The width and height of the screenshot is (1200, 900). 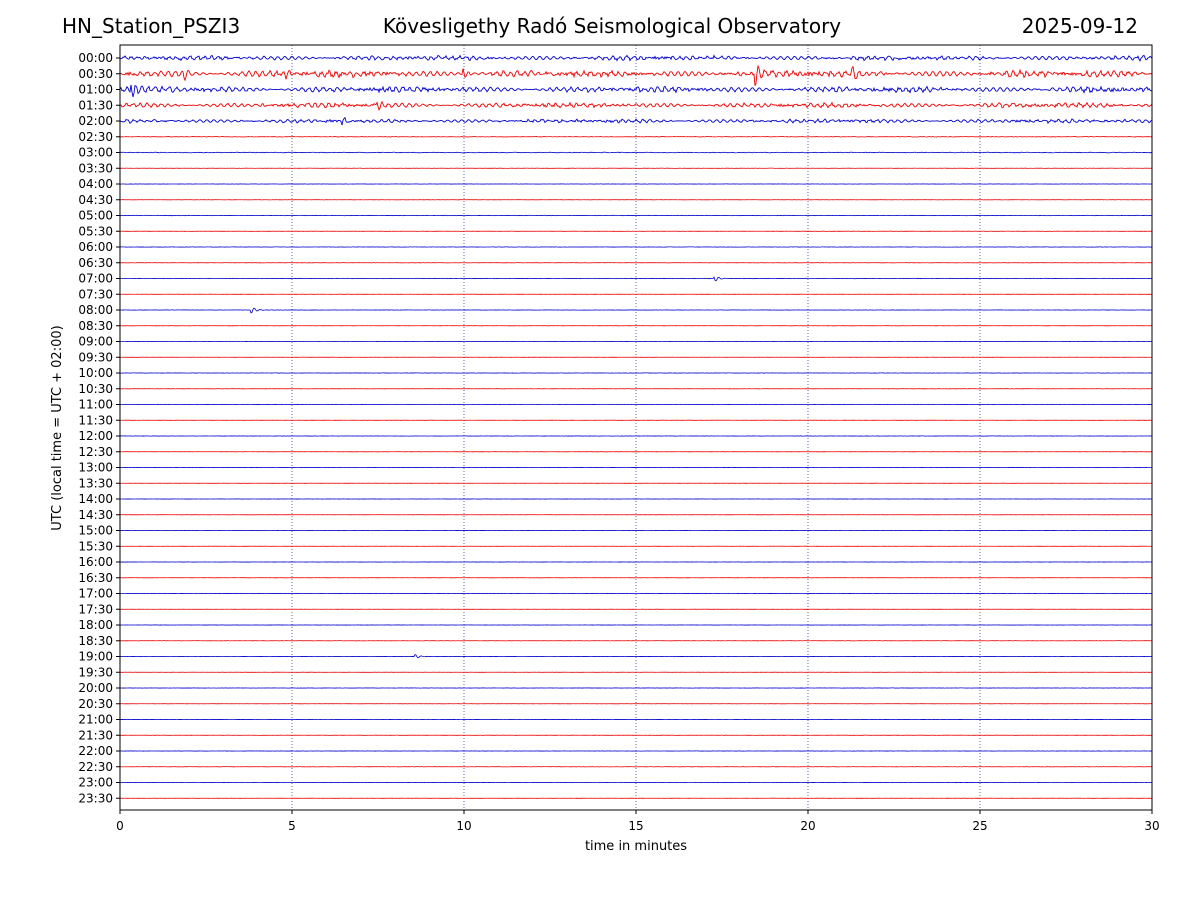 What do you see at coordinates (95, 704) in the screenshot?
I see `row-time-label: 20:30` at bounding box center [95, 704].